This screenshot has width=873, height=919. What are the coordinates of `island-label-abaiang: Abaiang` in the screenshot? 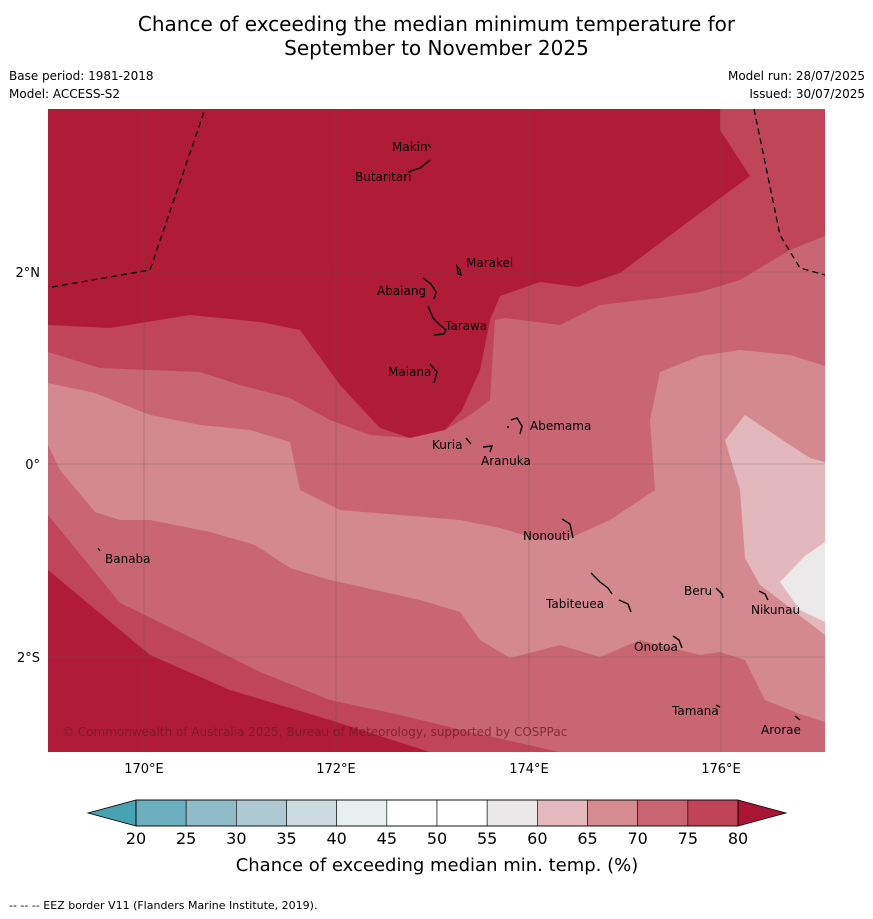 It's located at (401, 291).